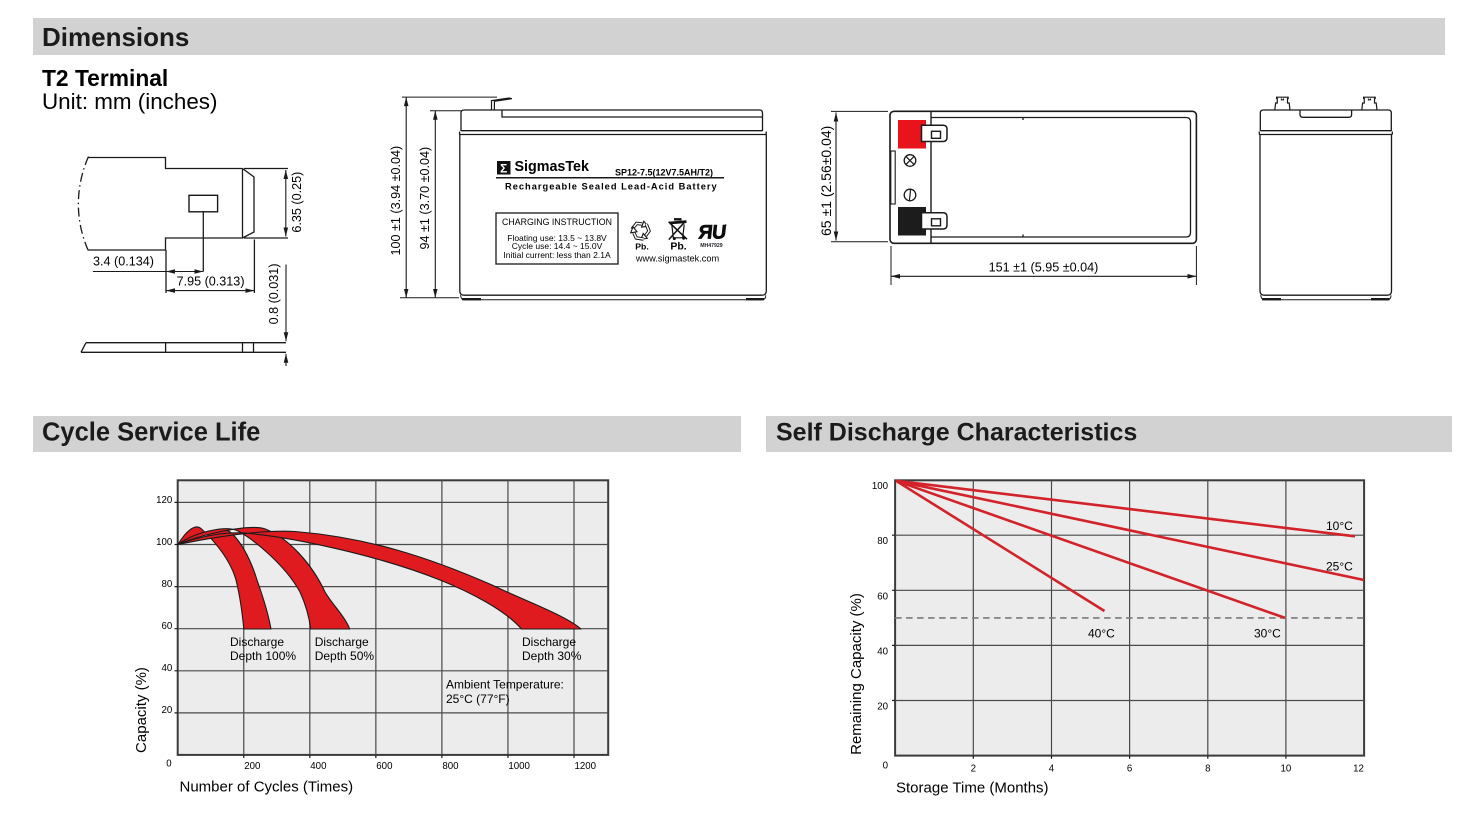 The image size is (1478, 835). I want to click on svg-text: 120, so click(164, 500).